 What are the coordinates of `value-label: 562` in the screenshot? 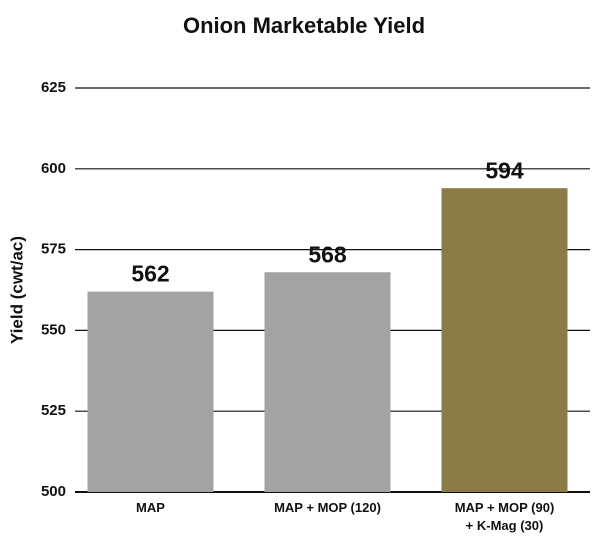 It's located at (150, 274).